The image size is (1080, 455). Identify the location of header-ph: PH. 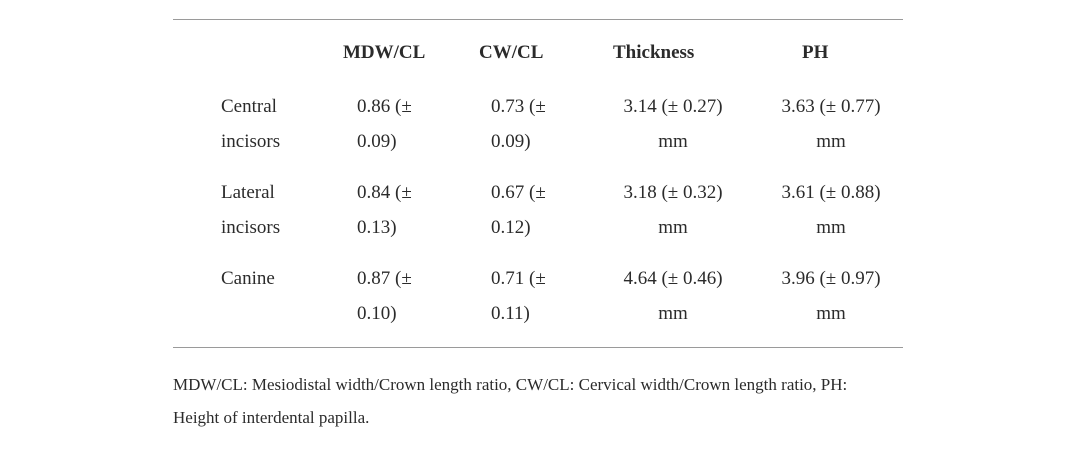
(815, 52).